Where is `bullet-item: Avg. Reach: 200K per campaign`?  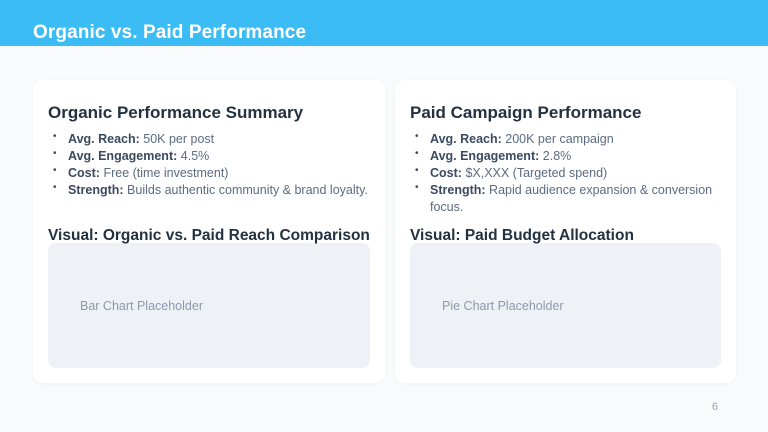 bullet-item: Avg. Reach: 200K per campaign is located at coordinates (565, 139).